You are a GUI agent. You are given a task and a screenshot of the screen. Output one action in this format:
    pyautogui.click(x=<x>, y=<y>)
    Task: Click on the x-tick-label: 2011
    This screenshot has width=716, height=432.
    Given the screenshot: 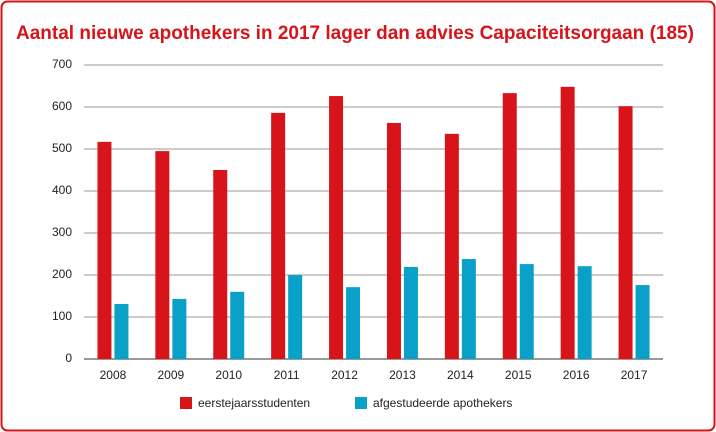 What is the action you would take?
    pyautogui.click(x=287, y=375)
    